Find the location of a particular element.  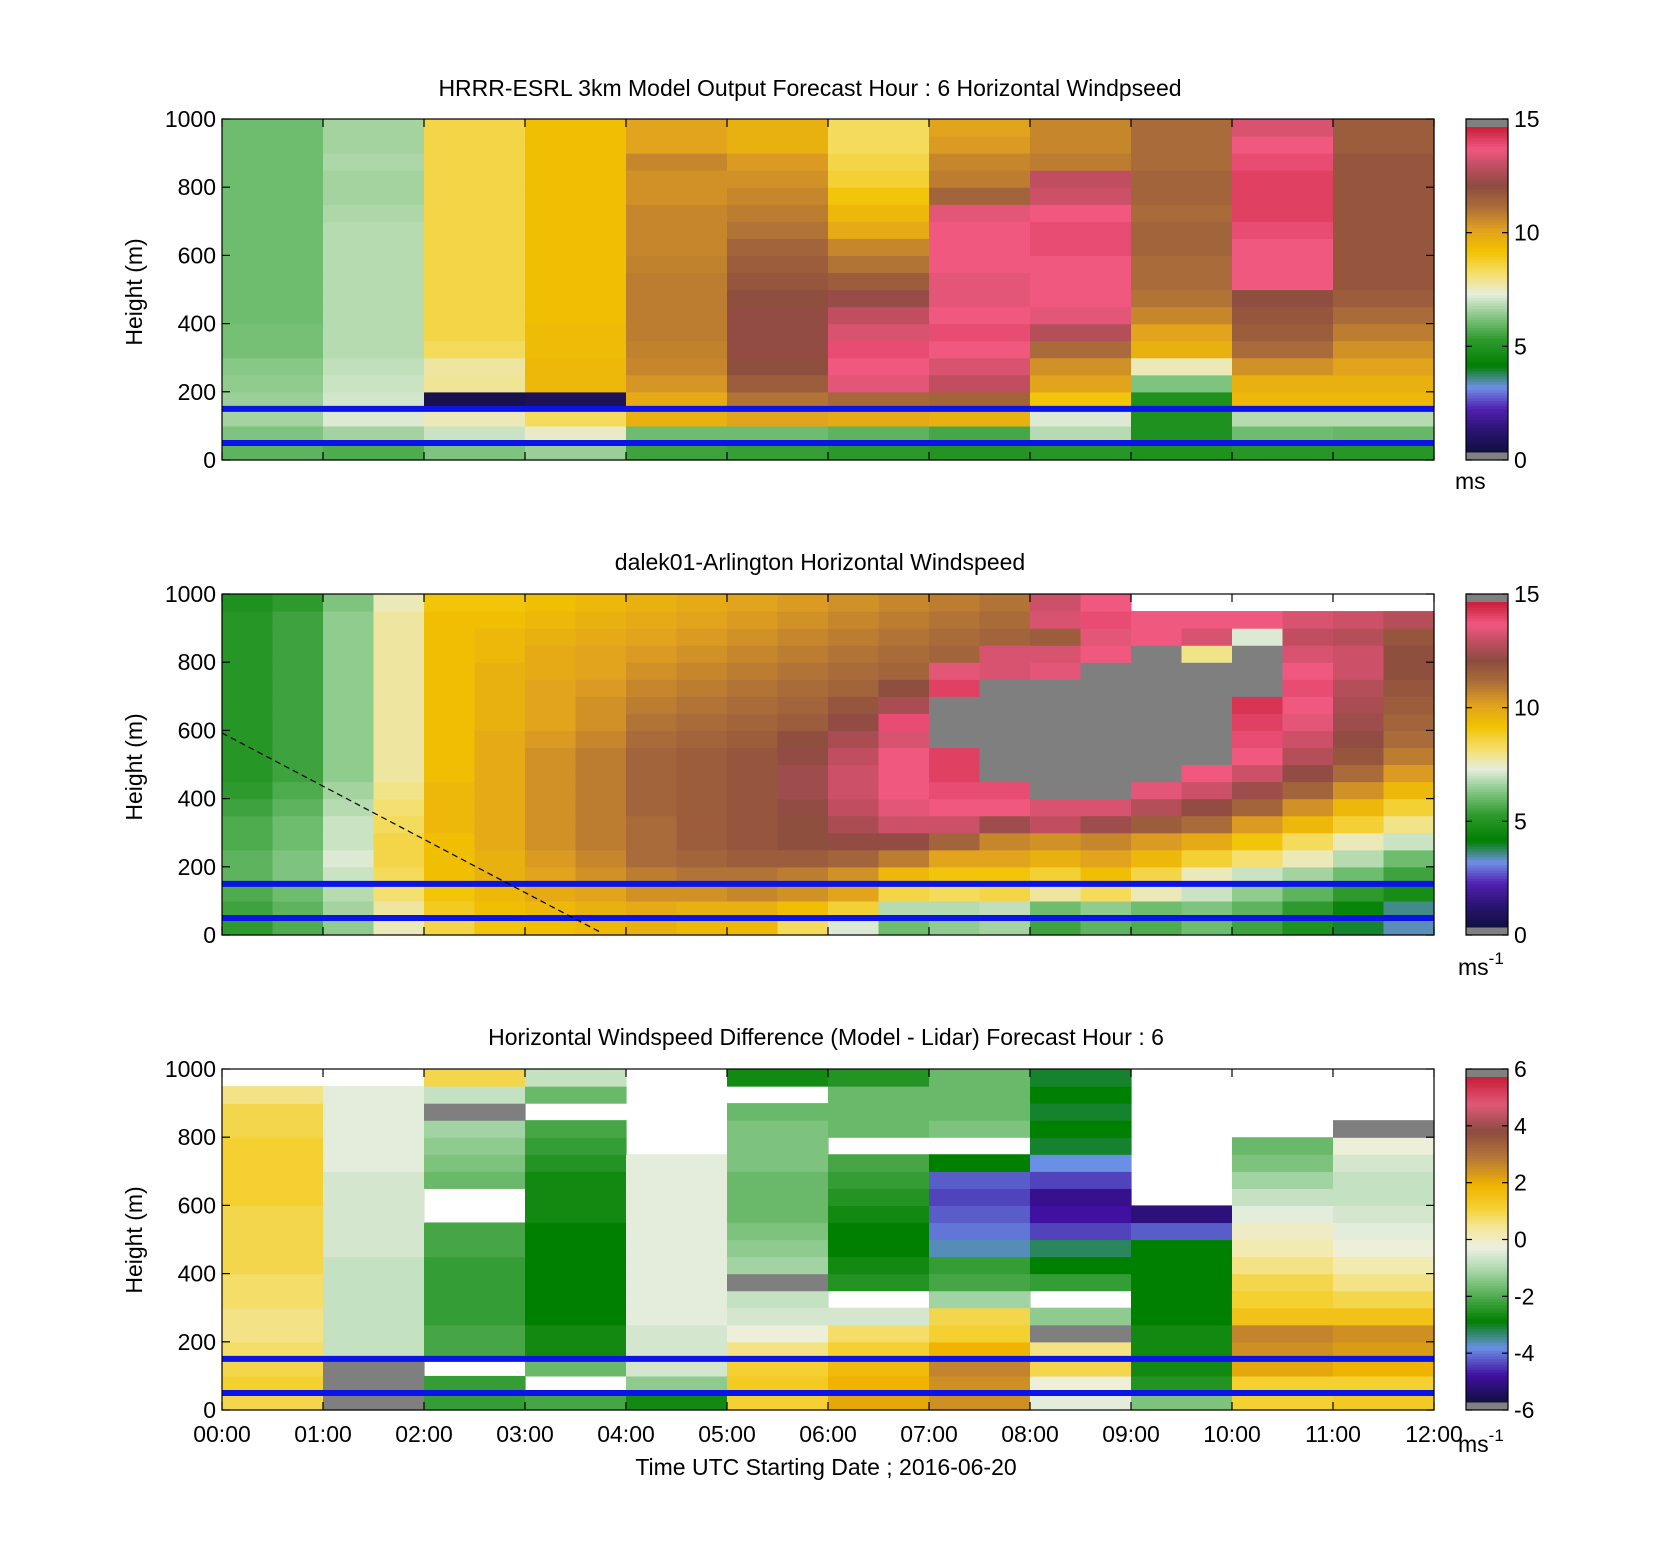

colorbar-underflow is located at coordinates (1487, 931).